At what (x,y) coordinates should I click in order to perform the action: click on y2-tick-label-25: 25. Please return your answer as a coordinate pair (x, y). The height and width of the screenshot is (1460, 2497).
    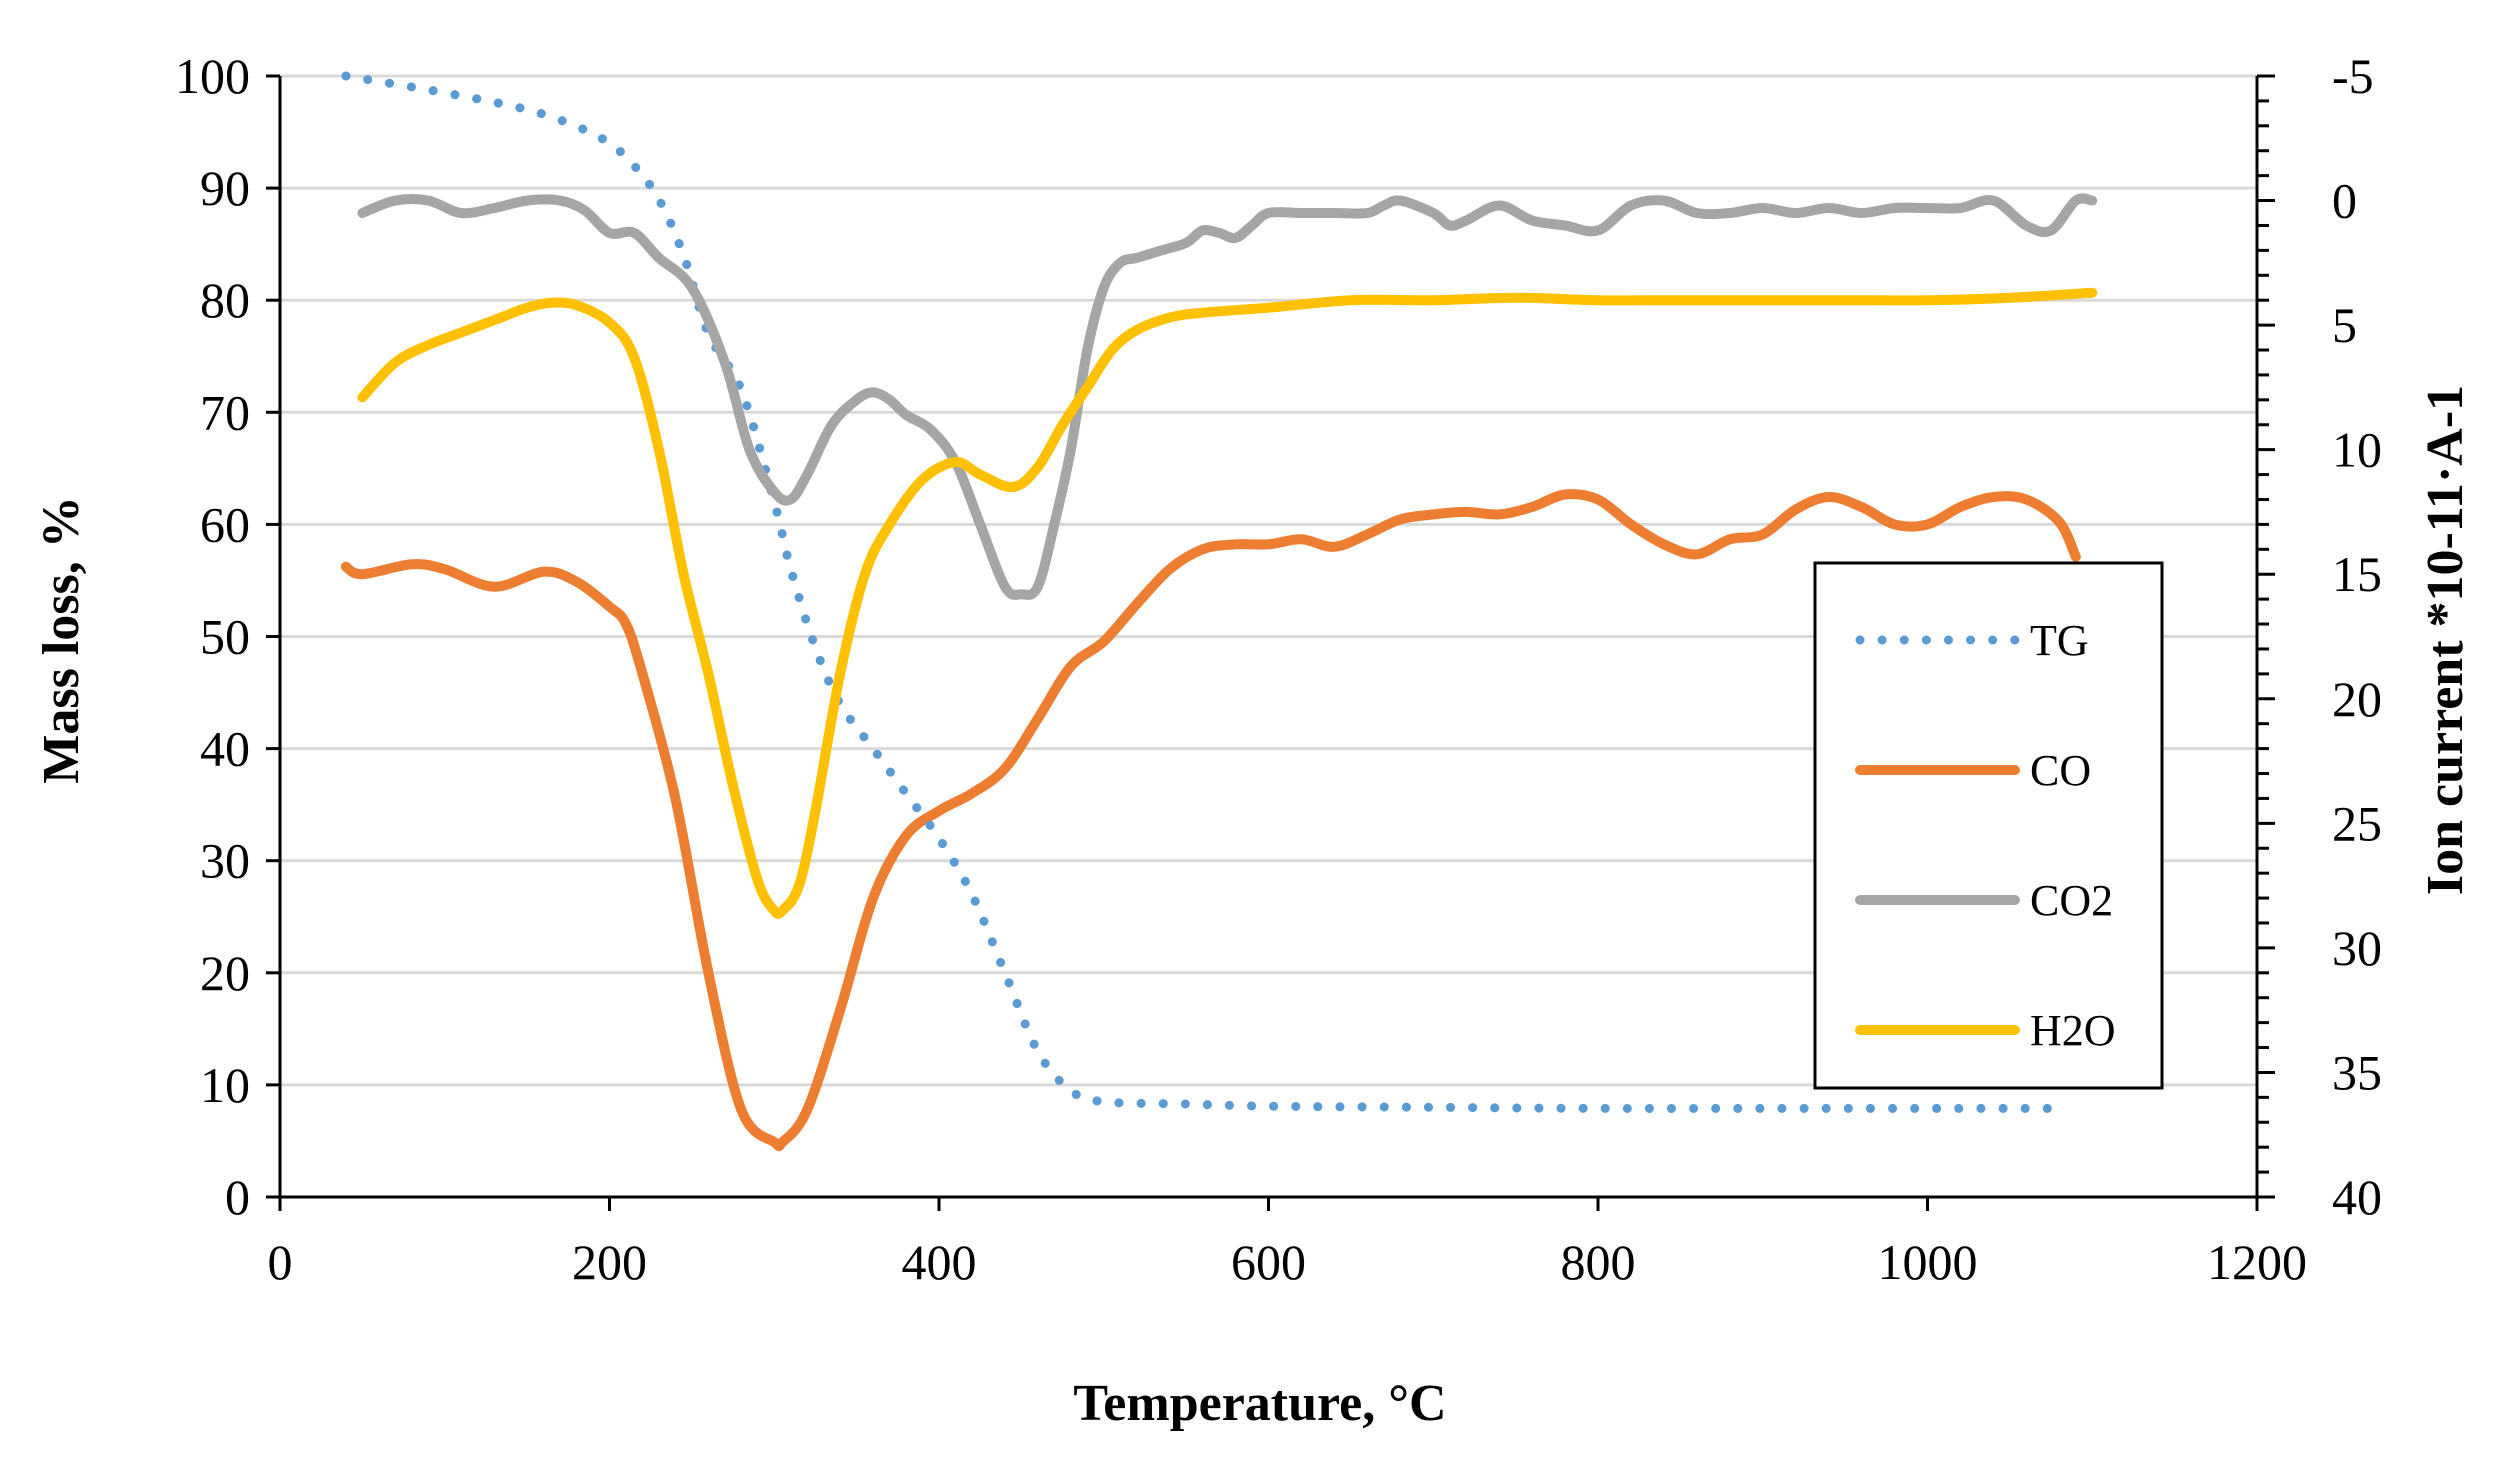
    Looking at the image, I should click on (2357, 823).